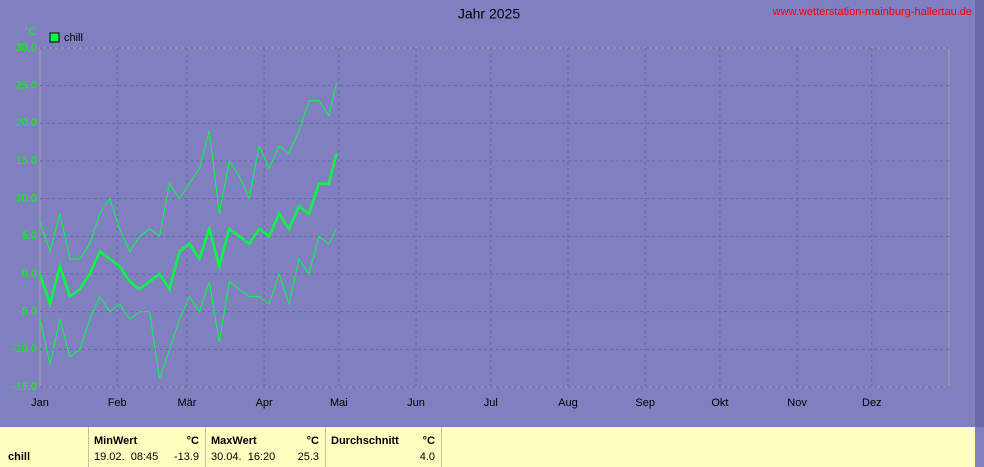 The image size is (984, 467). I want to click on edge, so click(979, 213).